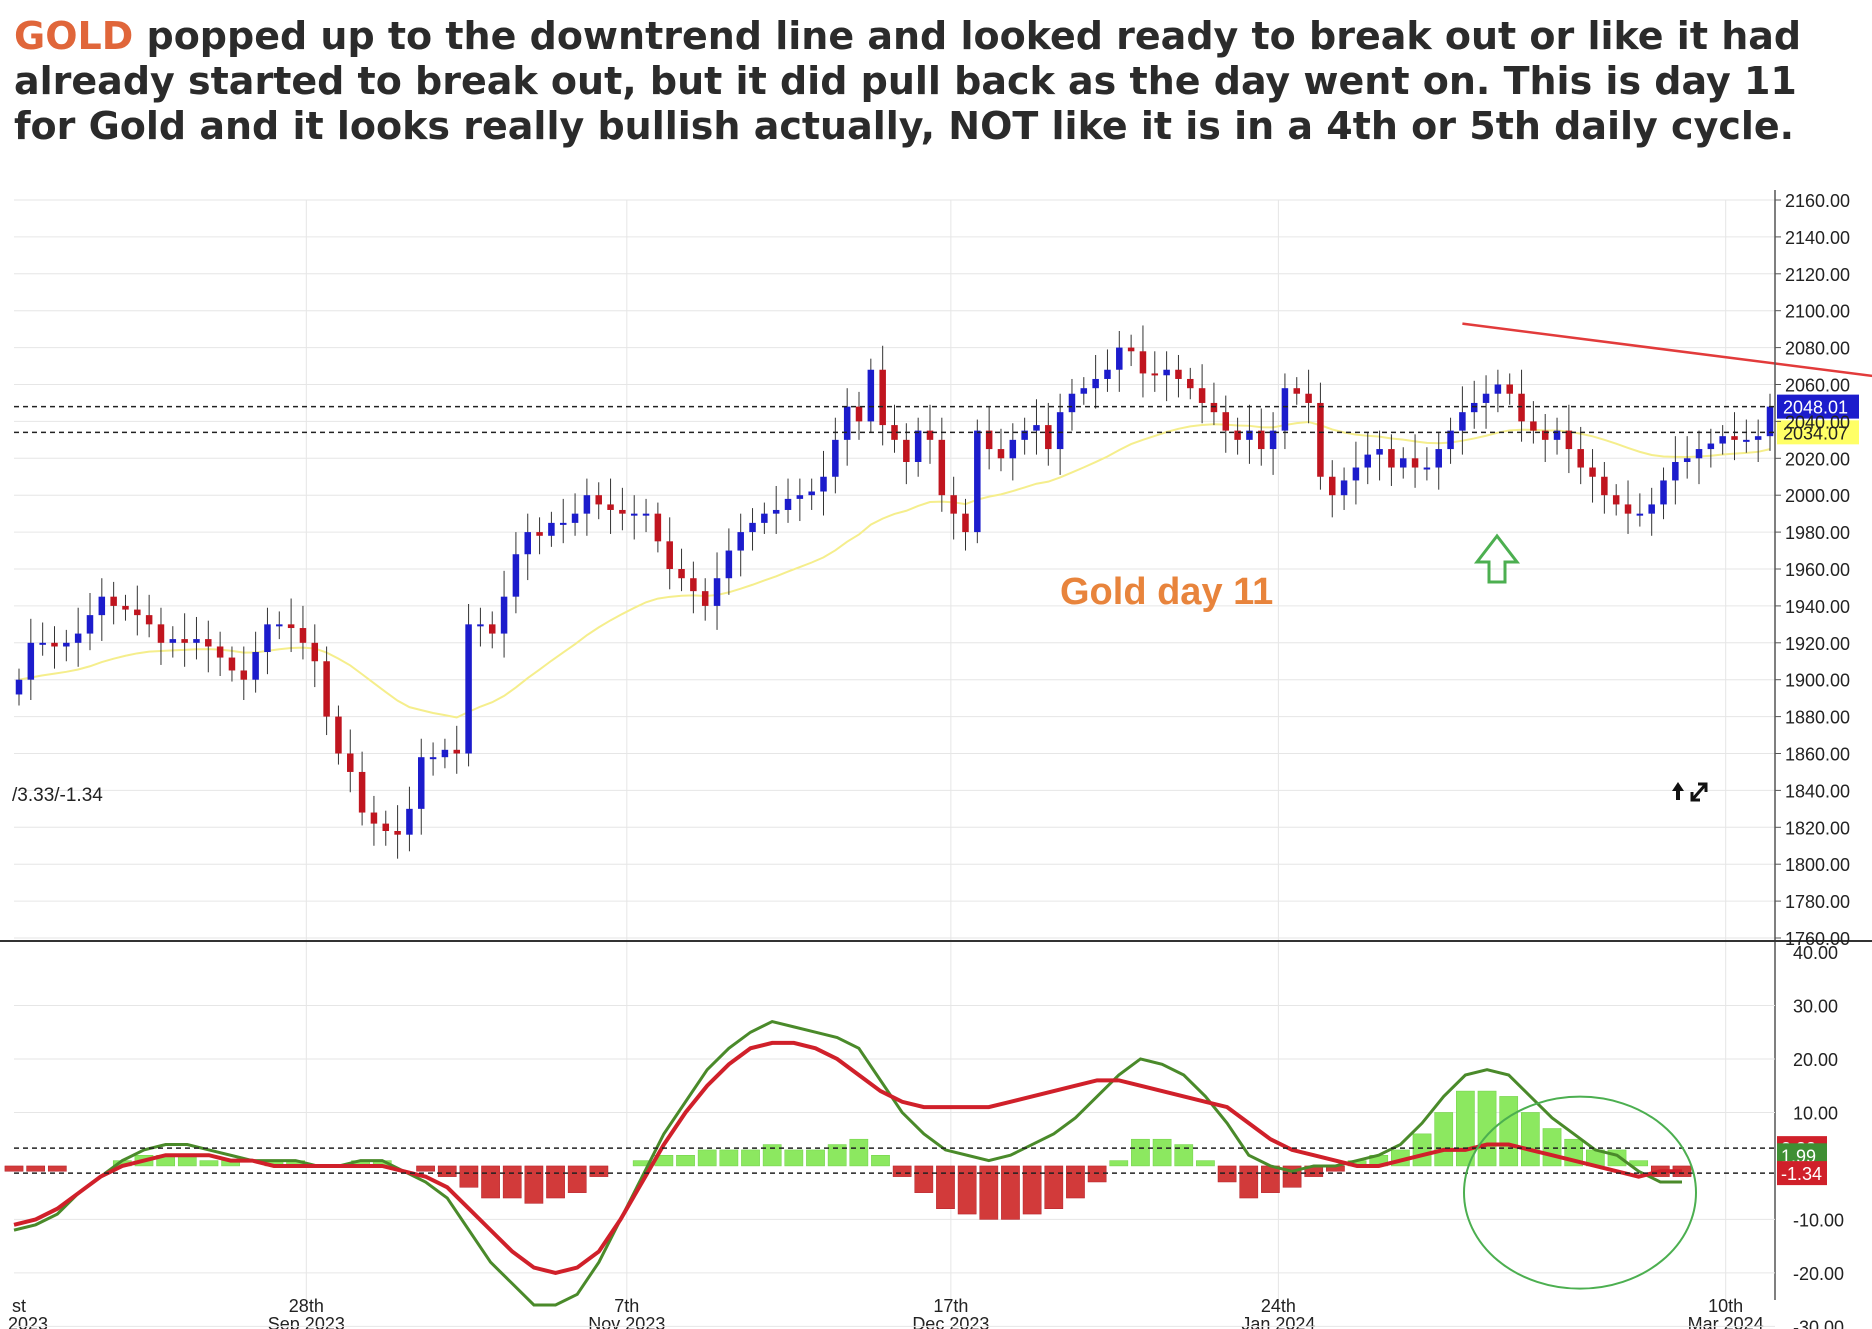 The height and width of the screenshot is (1329, 1872). Describe the element at coordinates (1725, 1306) in the screenshot. I see `x-tick-label: 10th` at that location.